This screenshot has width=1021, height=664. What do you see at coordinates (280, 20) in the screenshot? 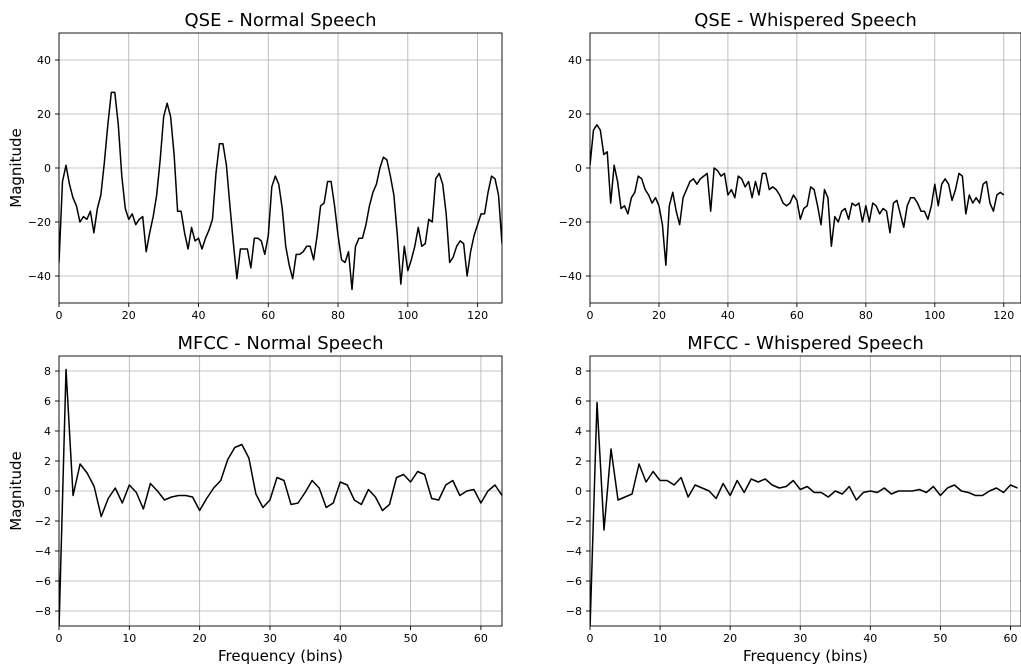
I see `chart-title: QSE - Normal Speech` at bounding box center [280, 20].